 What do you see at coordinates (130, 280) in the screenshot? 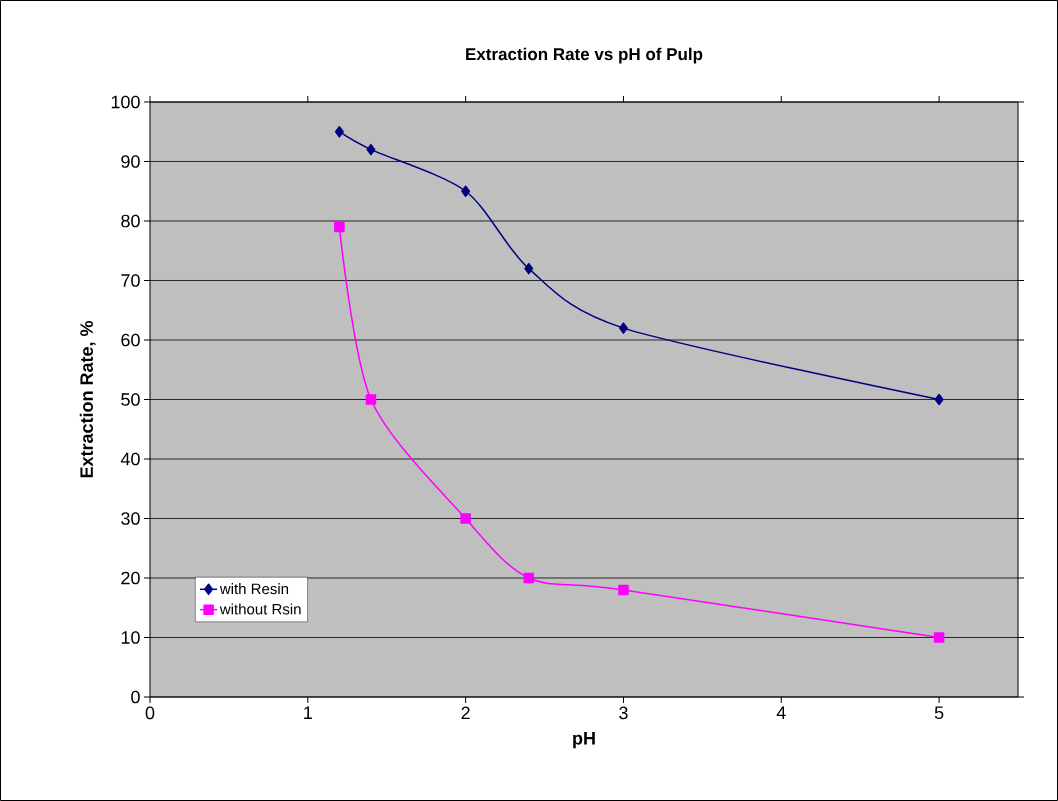
I see `y-tick-label: 70` at bounding box center [130, 280].